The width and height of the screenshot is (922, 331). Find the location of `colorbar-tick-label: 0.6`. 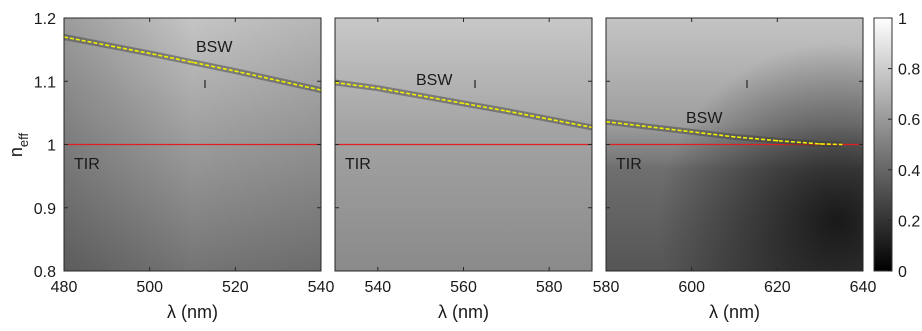

colorbar-tick-label: 0.6 is located at coordinates (909, 120).